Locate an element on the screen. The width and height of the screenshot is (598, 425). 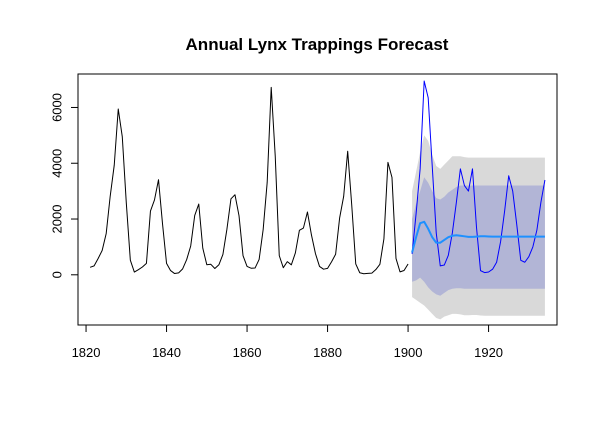
x-tick-label: 1840 is located at coordinates (166, 352).